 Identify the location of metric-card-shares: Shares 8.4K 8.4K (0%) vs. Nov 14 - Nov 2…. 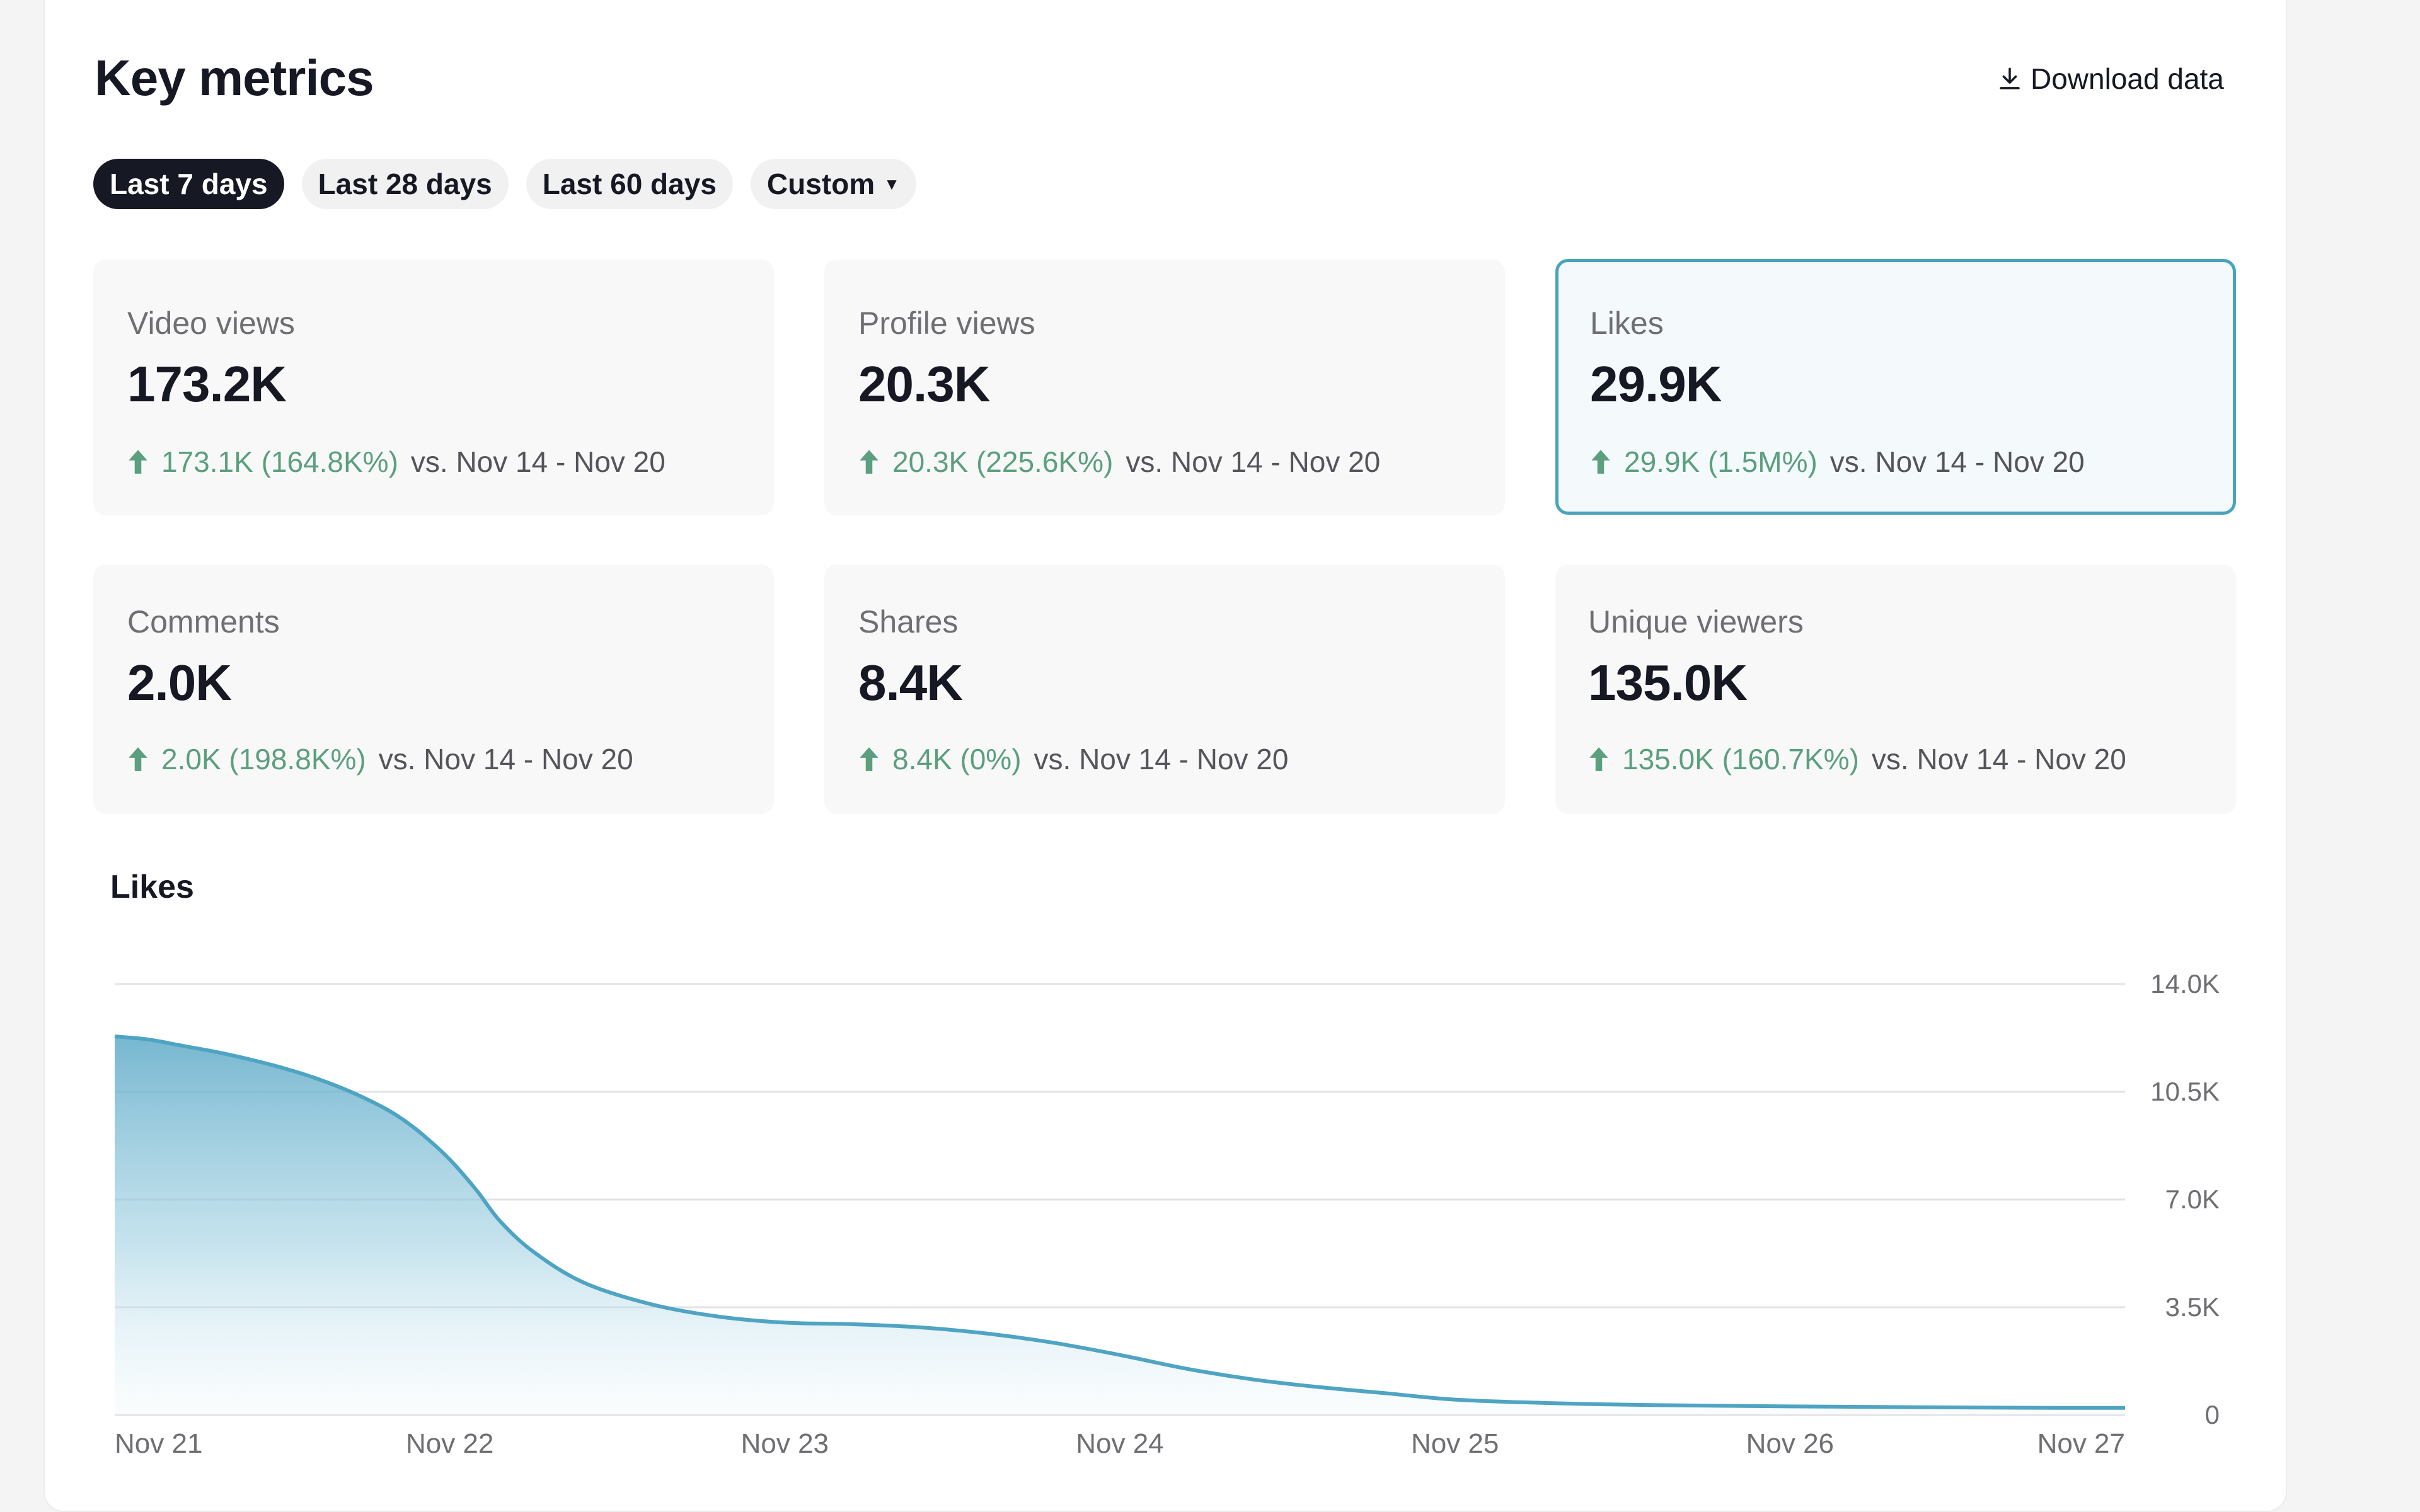
(1165, 689).